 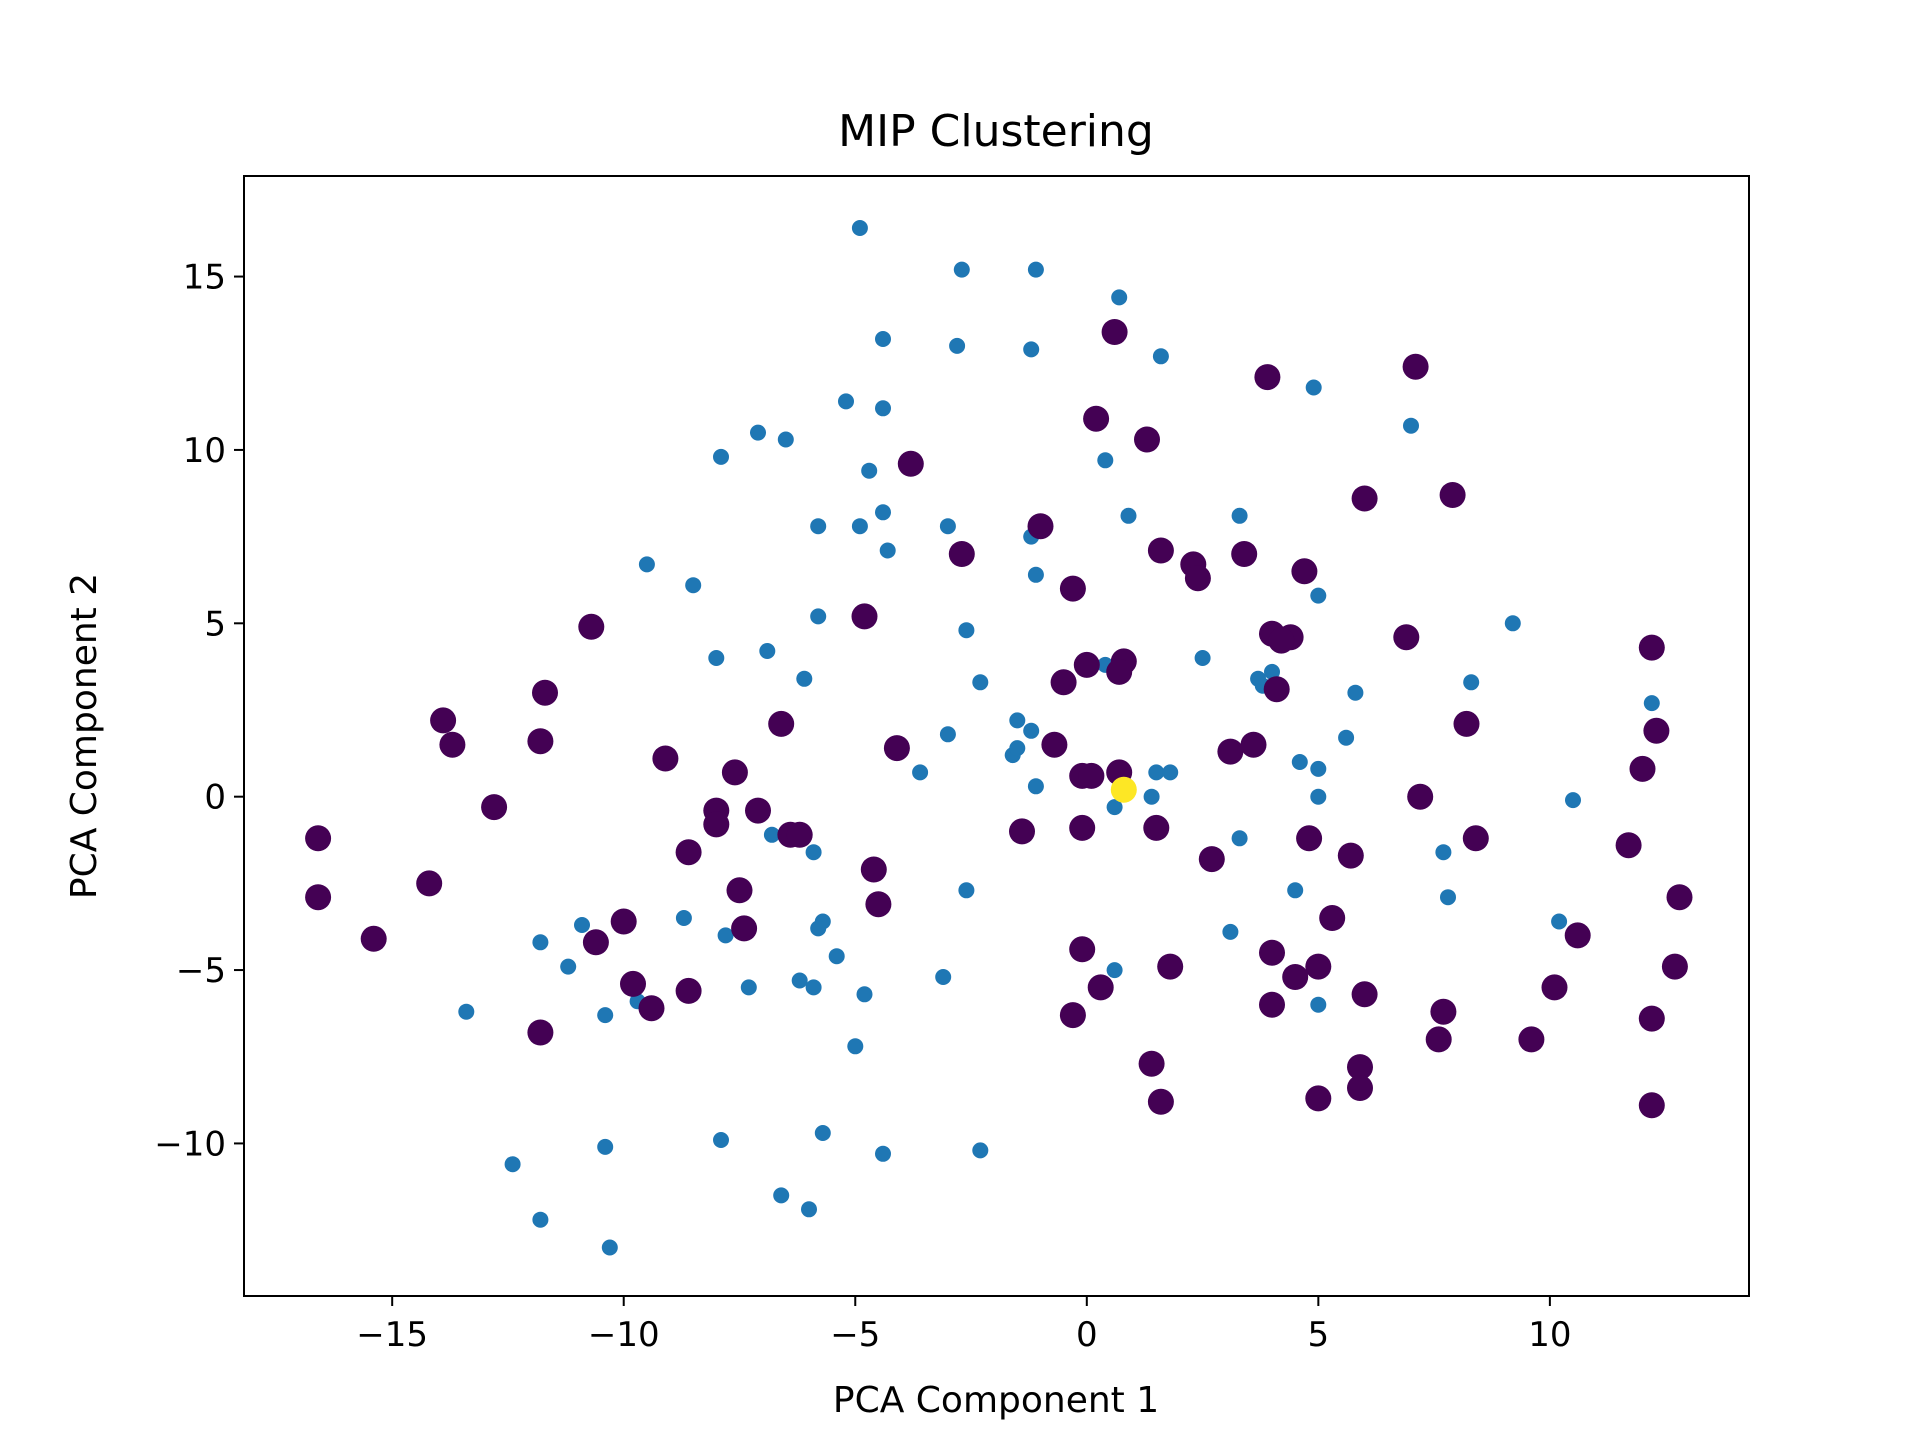 What do you see at coordinates (855, 1335) in the screenshot?
I see `x-tick-label: −5` at bounding box center [855, 1335].